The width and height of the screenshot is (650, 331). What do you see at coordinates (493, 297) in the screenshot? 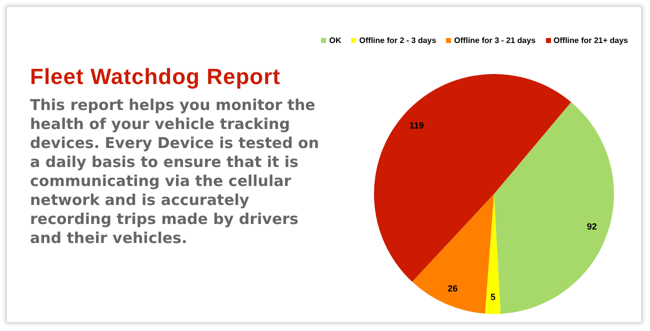
I see `data-label: 5` at bounding box center [493, 297].